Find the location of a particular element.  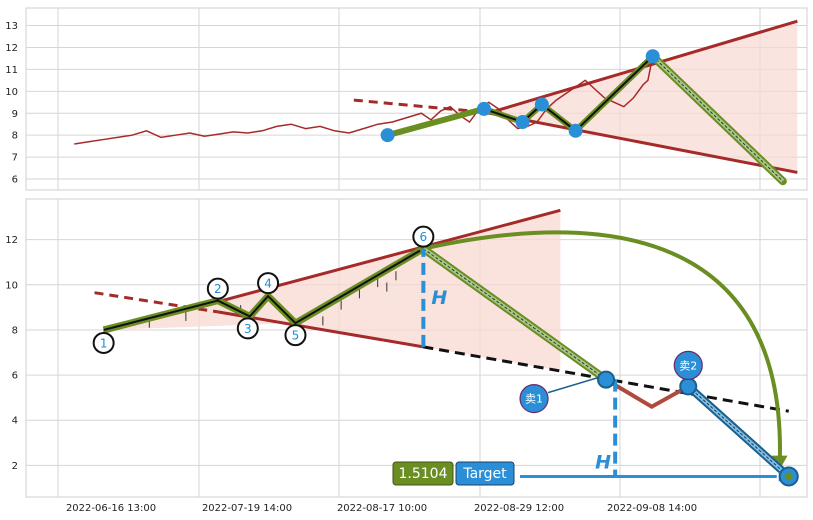

top-price-line is located at coordinates (364, 100).